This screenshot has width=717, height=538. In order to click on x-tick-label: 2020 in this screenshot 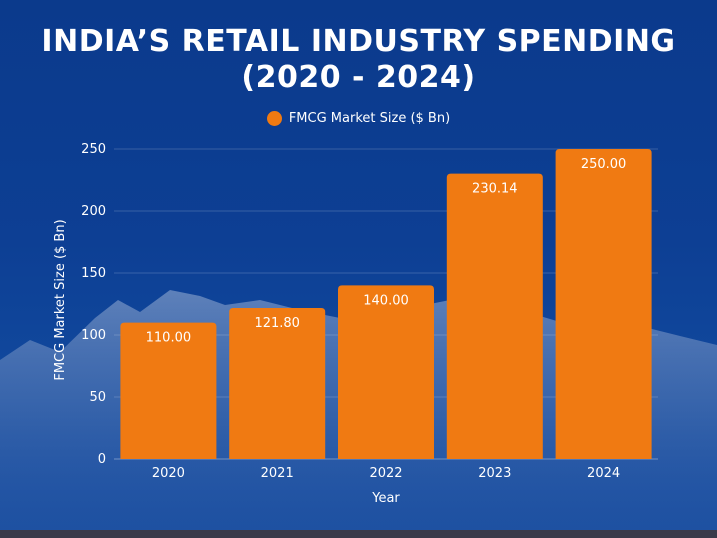, I will do `click(168, 473)`.